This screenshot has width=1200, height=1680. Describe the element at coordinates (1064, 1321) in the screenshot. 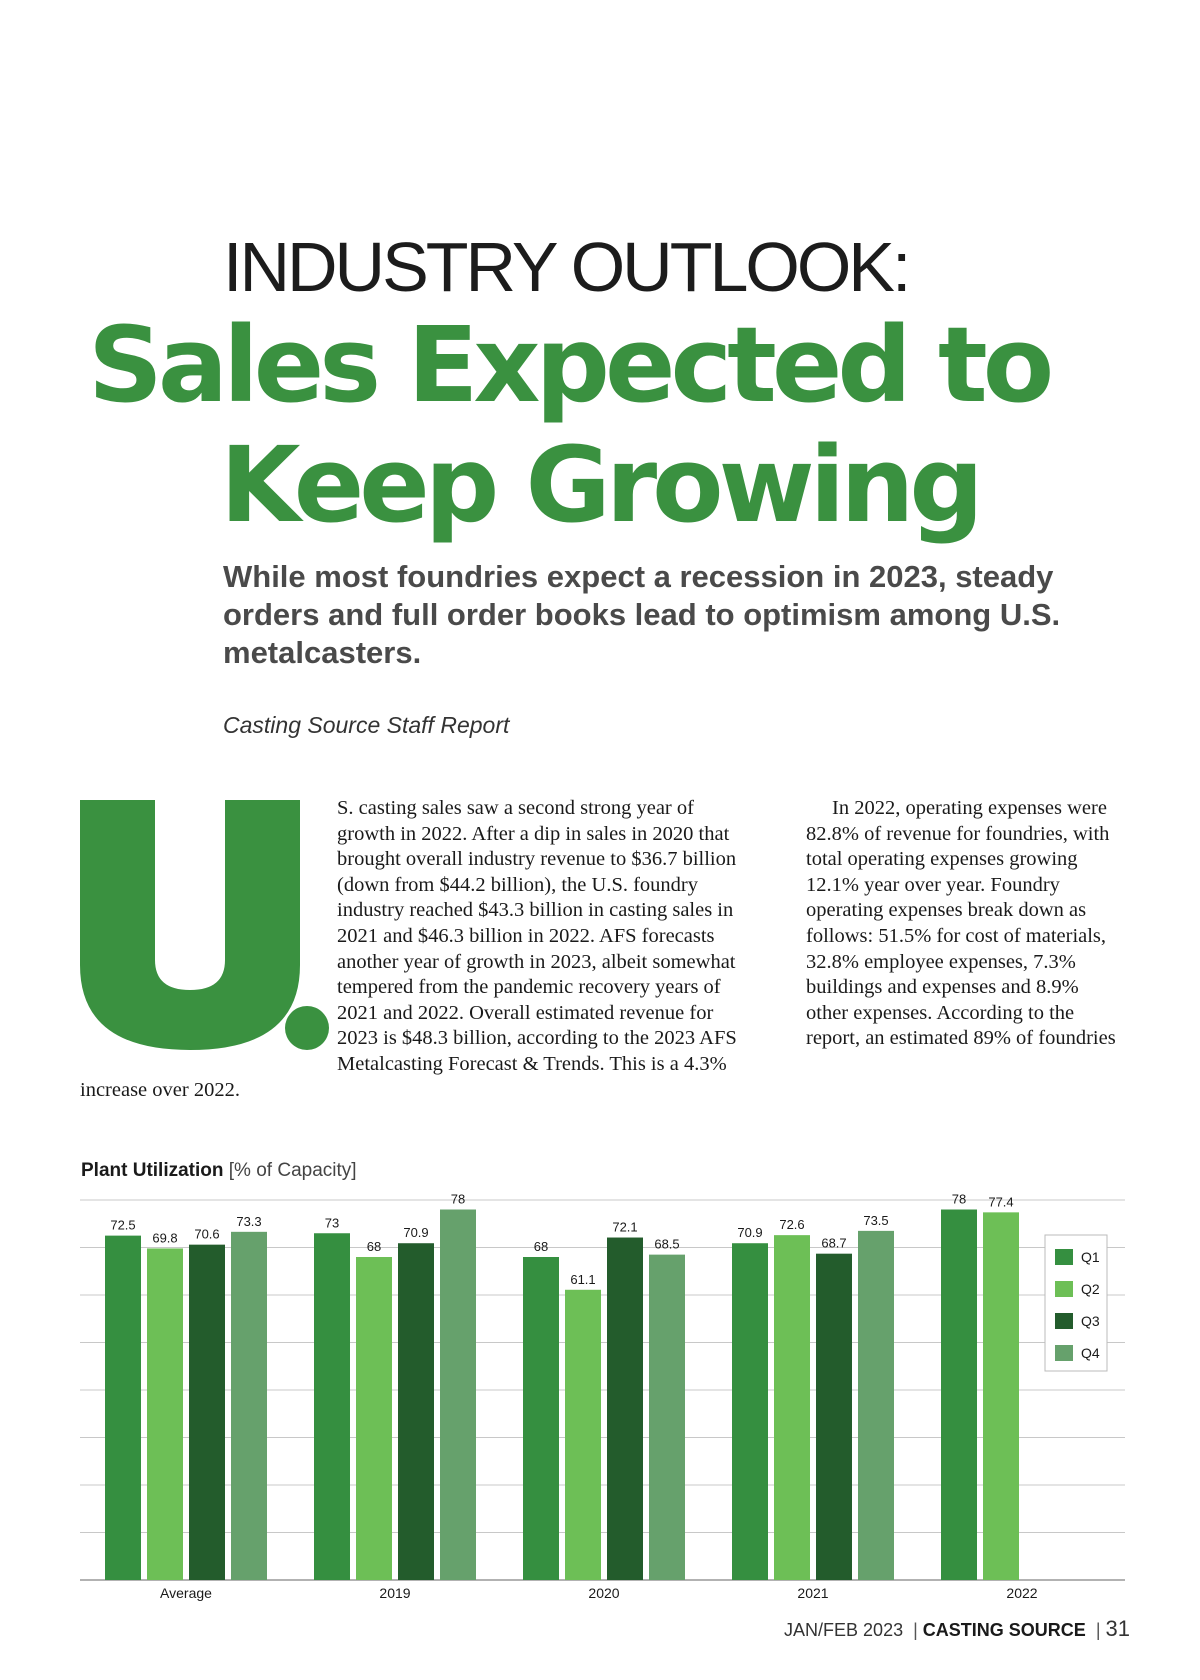

I see `legend-swatch-q3` at that location.